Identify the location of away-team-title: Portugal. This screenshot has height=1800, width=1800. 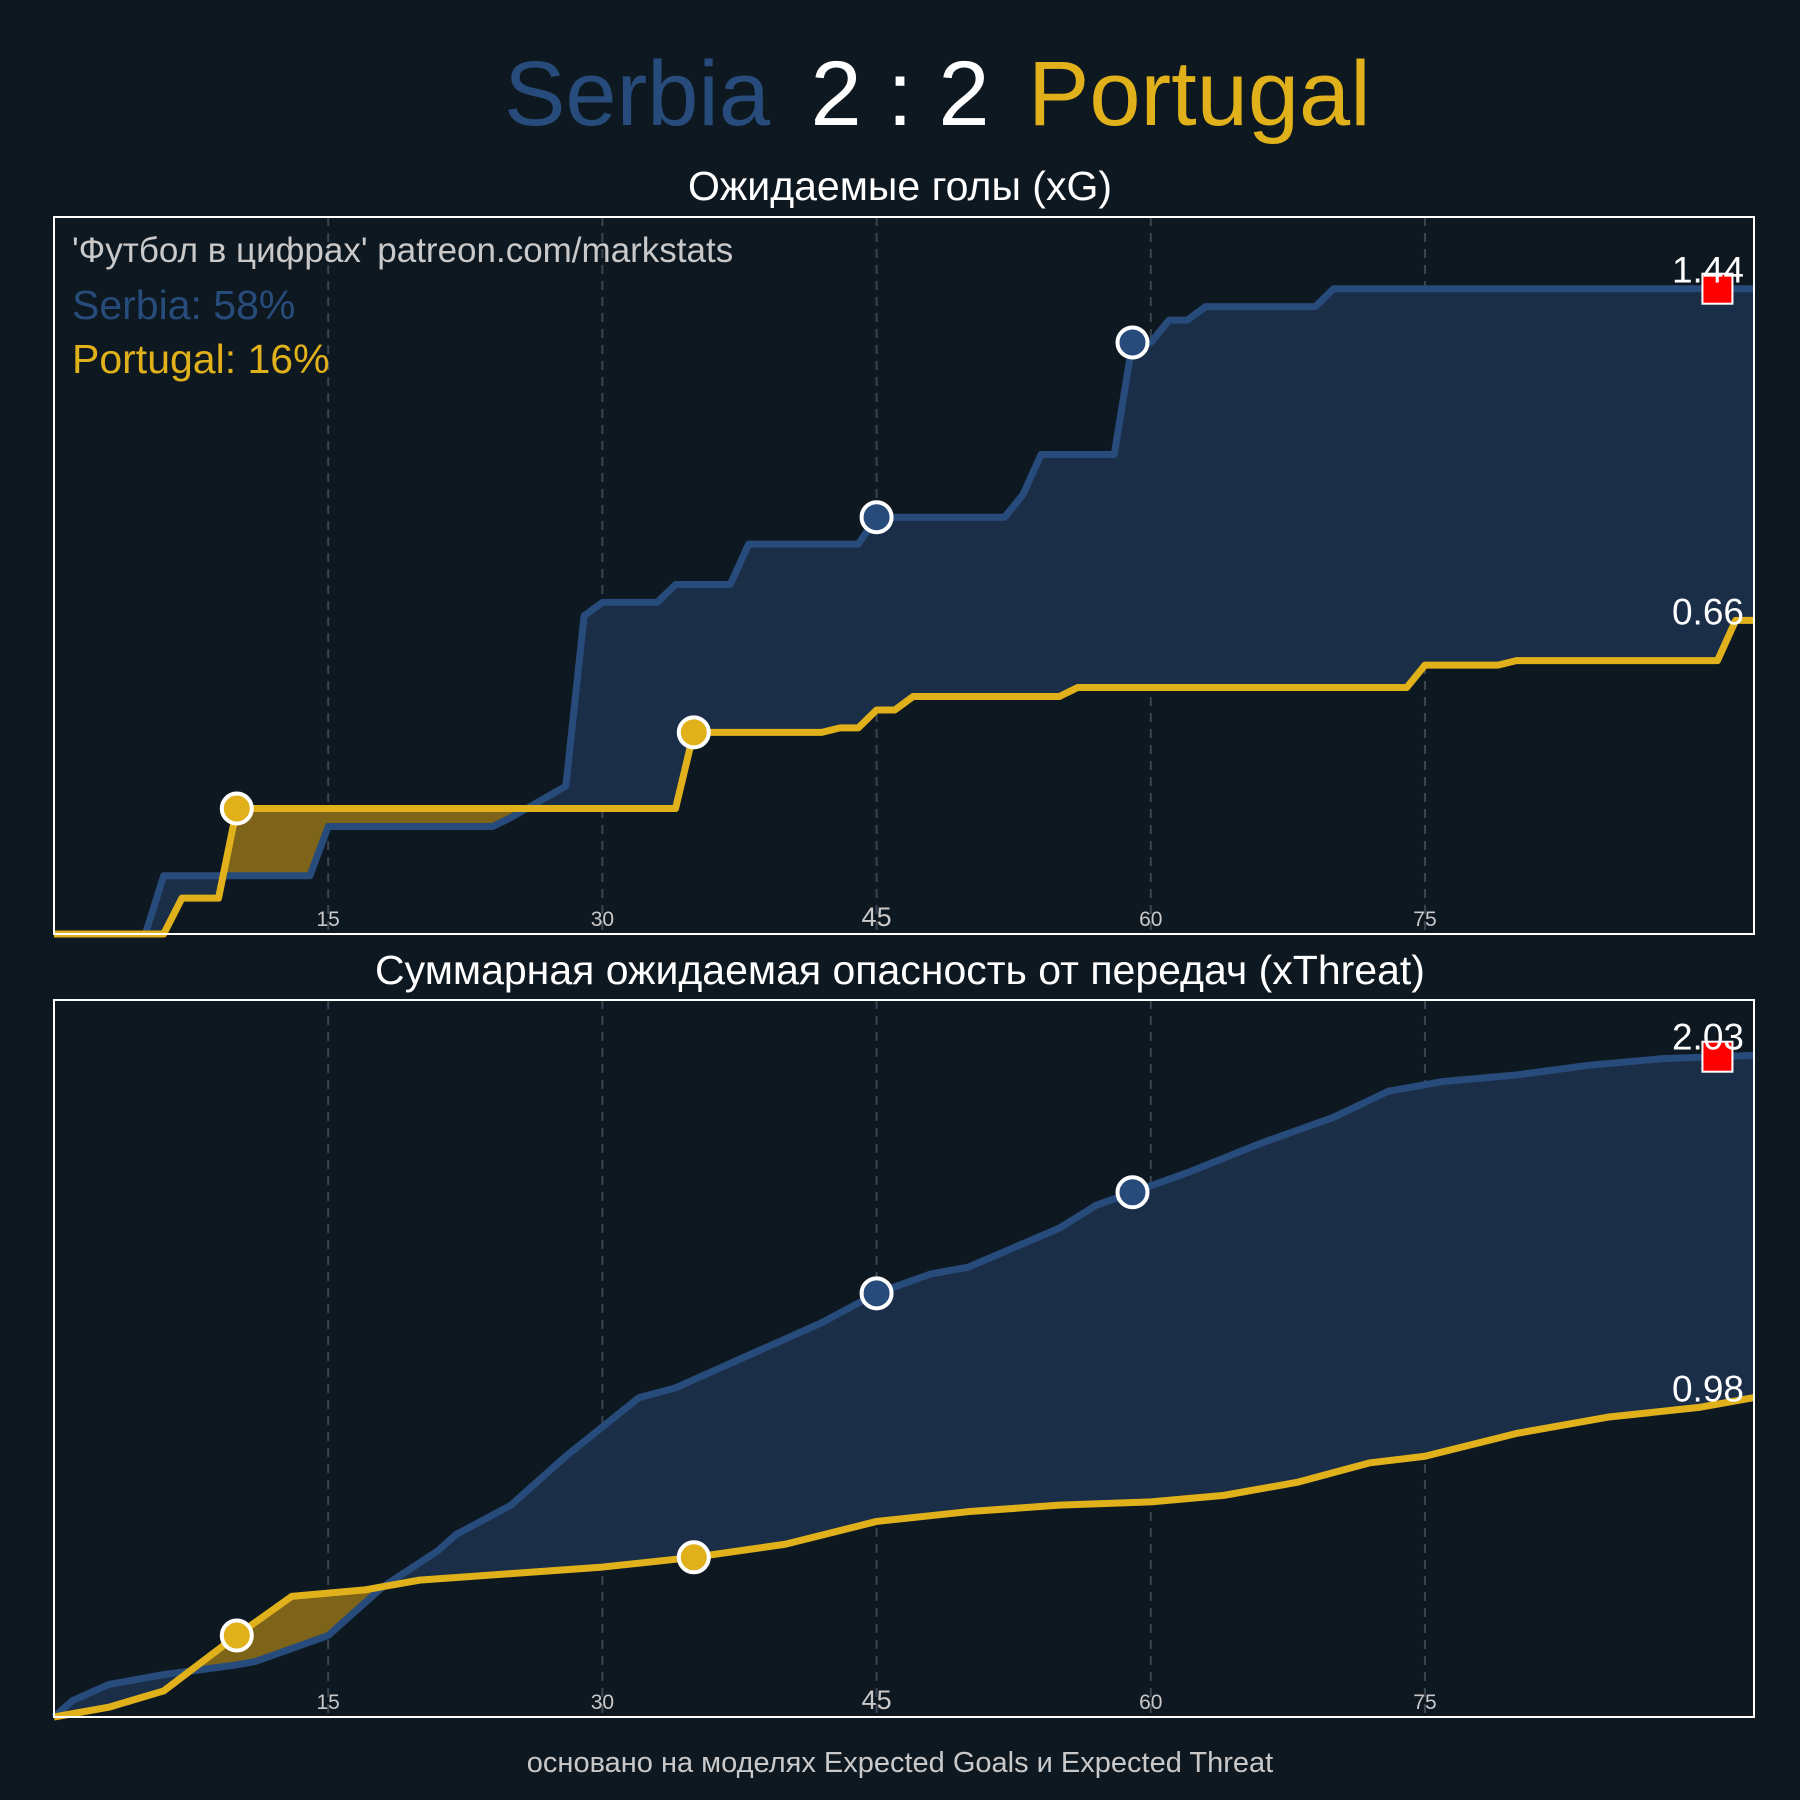
(1199, 94).